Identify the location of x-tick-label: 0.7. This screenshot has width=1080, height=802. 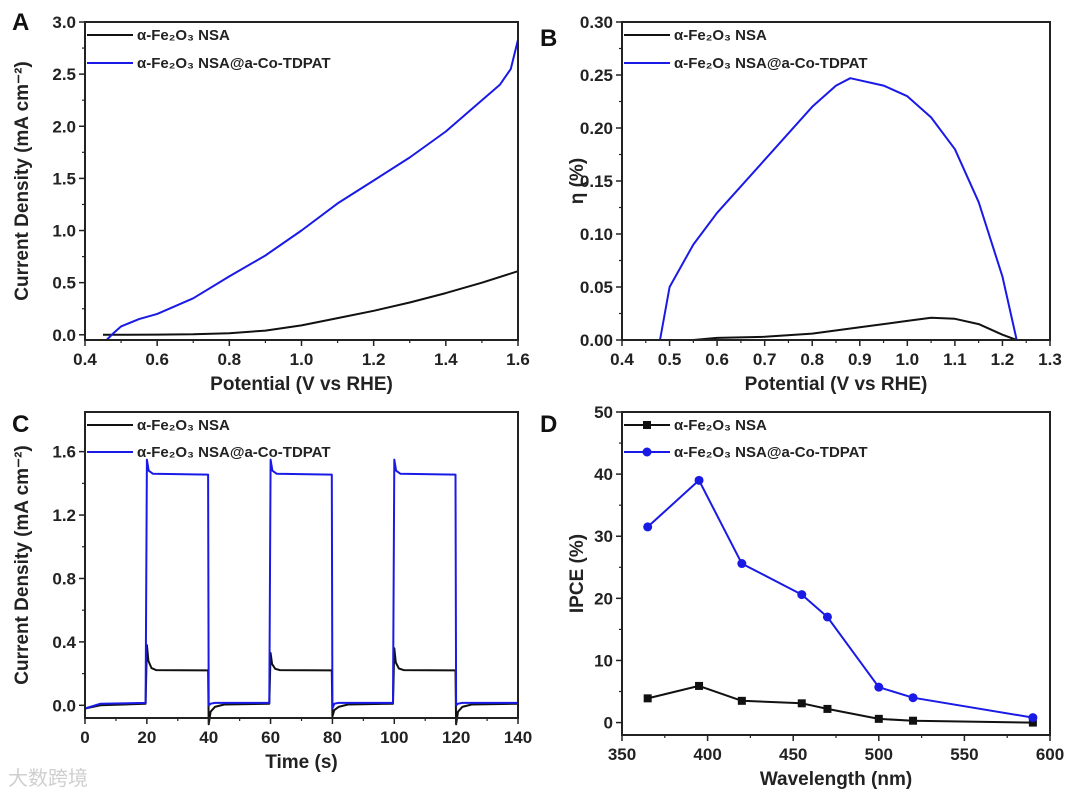
(765, 359).